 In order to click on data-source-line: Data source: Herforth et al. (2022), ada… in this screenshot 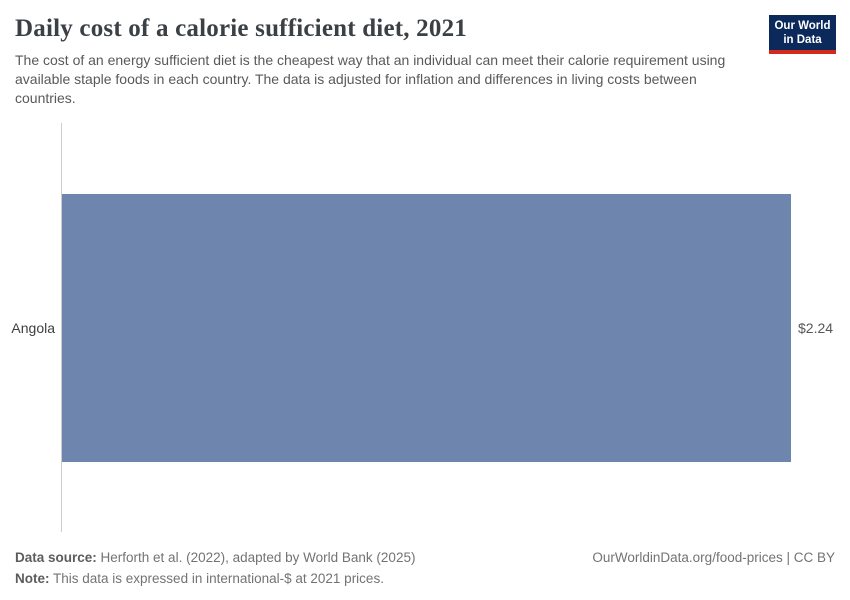, I will do `click(215, 557)`.